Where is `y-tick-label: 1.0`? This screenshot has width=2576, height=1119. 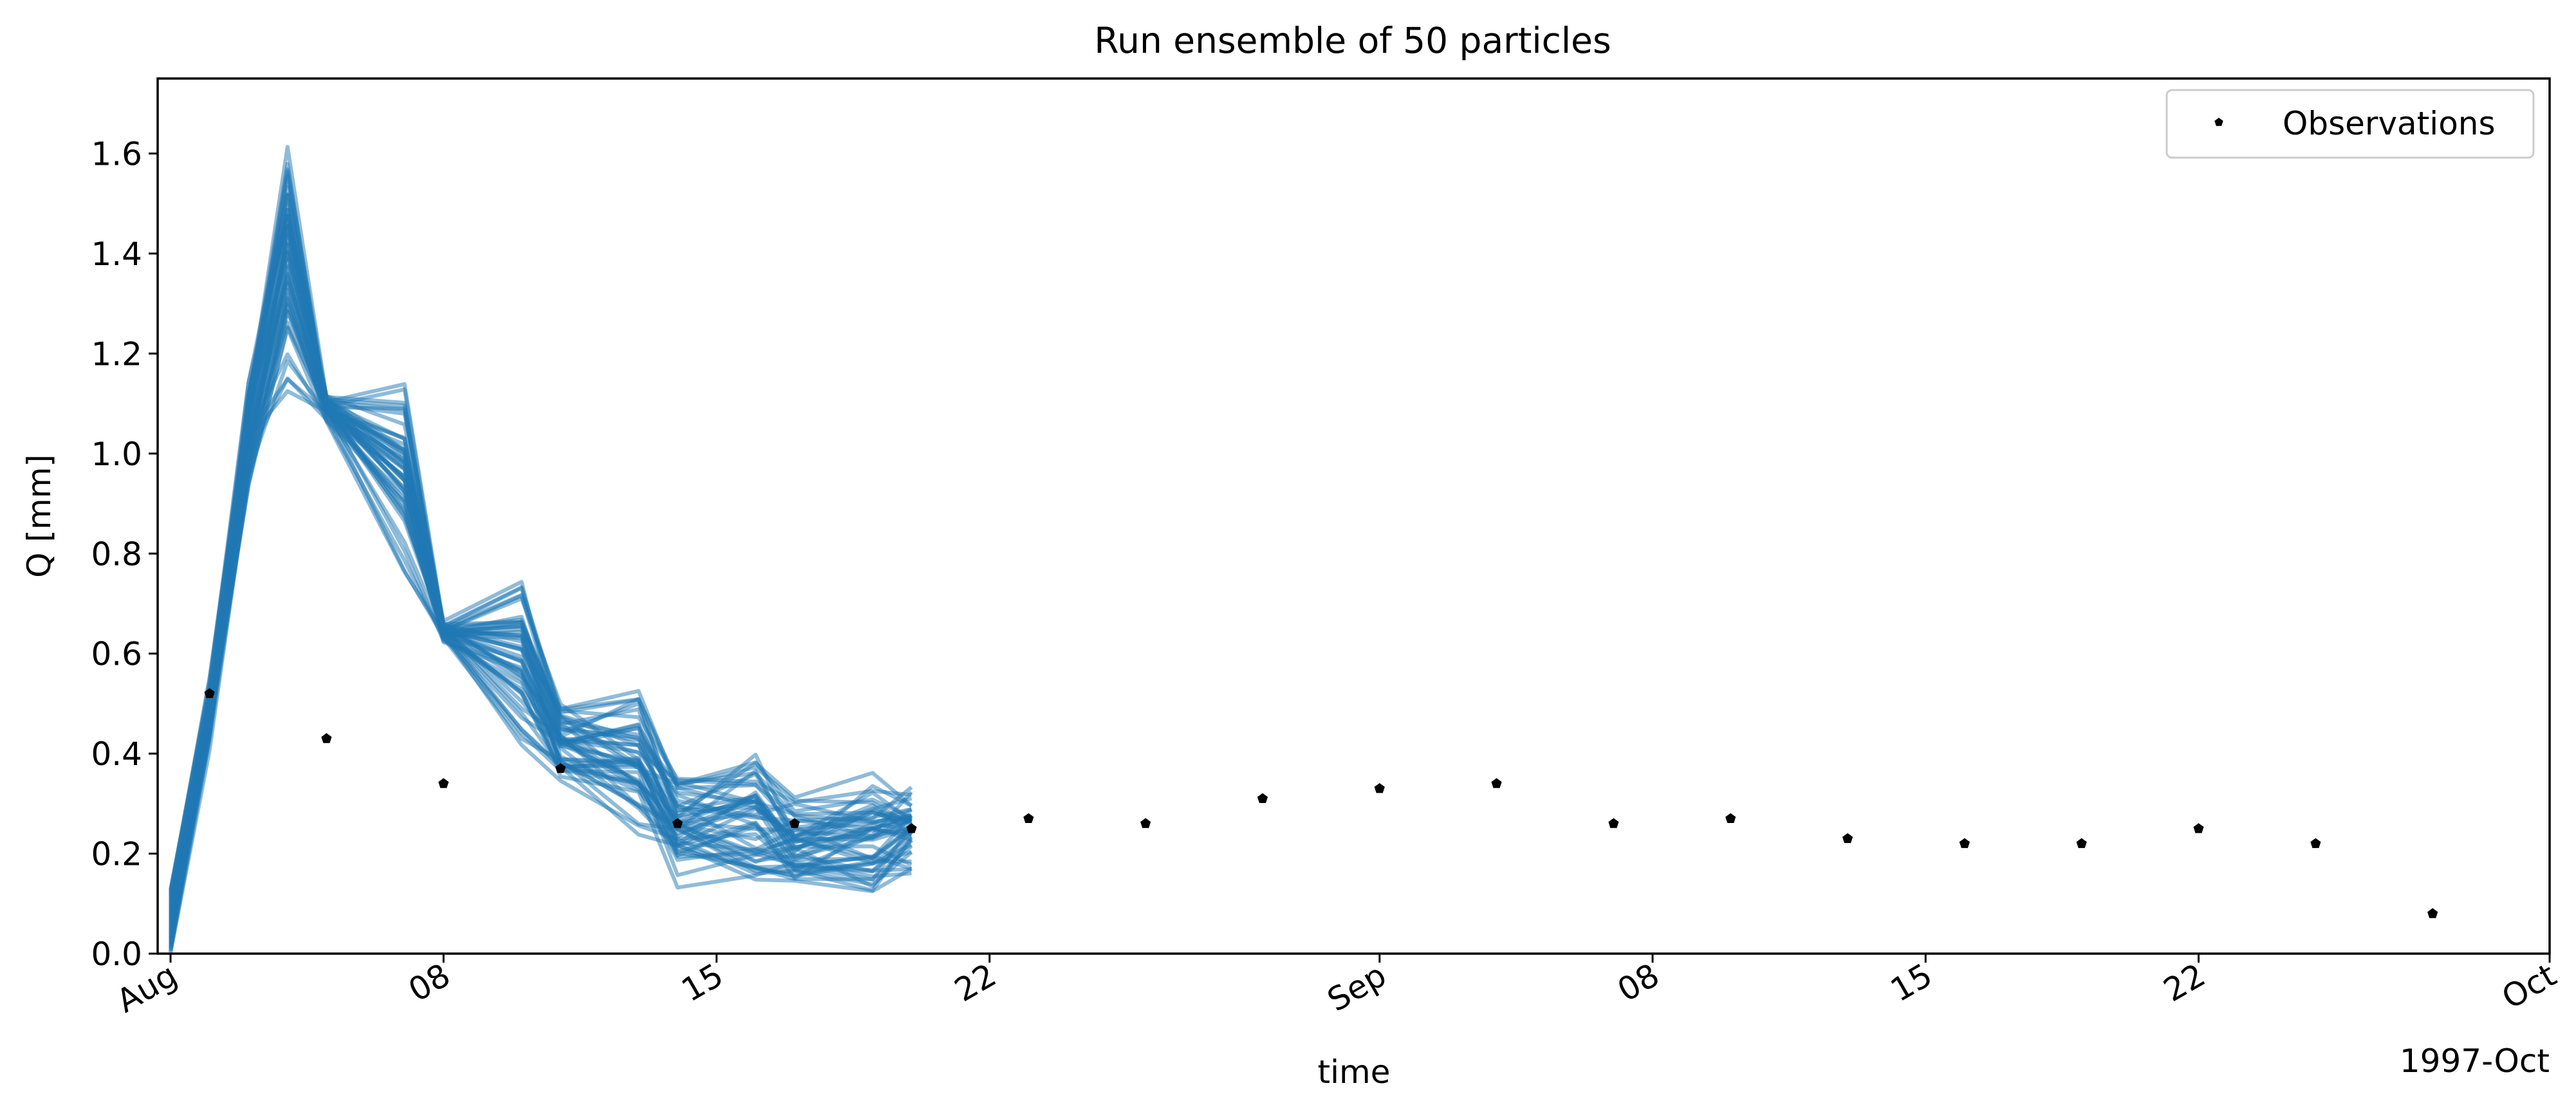 y-tick-label: 1.0 is located at coordinates (116, 455).